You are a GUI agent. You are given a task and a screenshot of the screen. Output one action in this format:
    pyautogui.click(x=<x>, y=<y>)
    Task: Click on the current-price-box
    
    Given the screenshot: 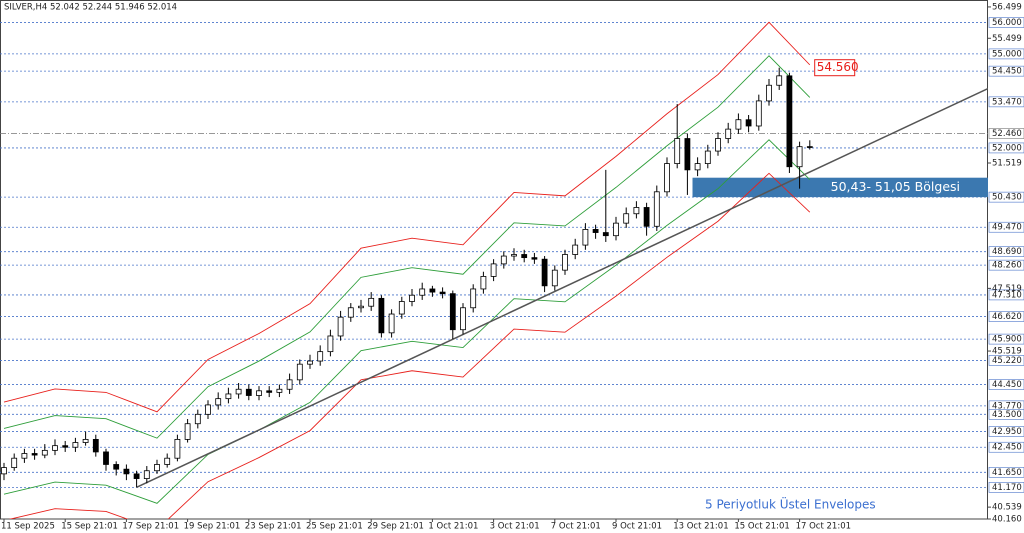 What is the action you would take?
    pyautogui.click(x=1006, y=133)
    